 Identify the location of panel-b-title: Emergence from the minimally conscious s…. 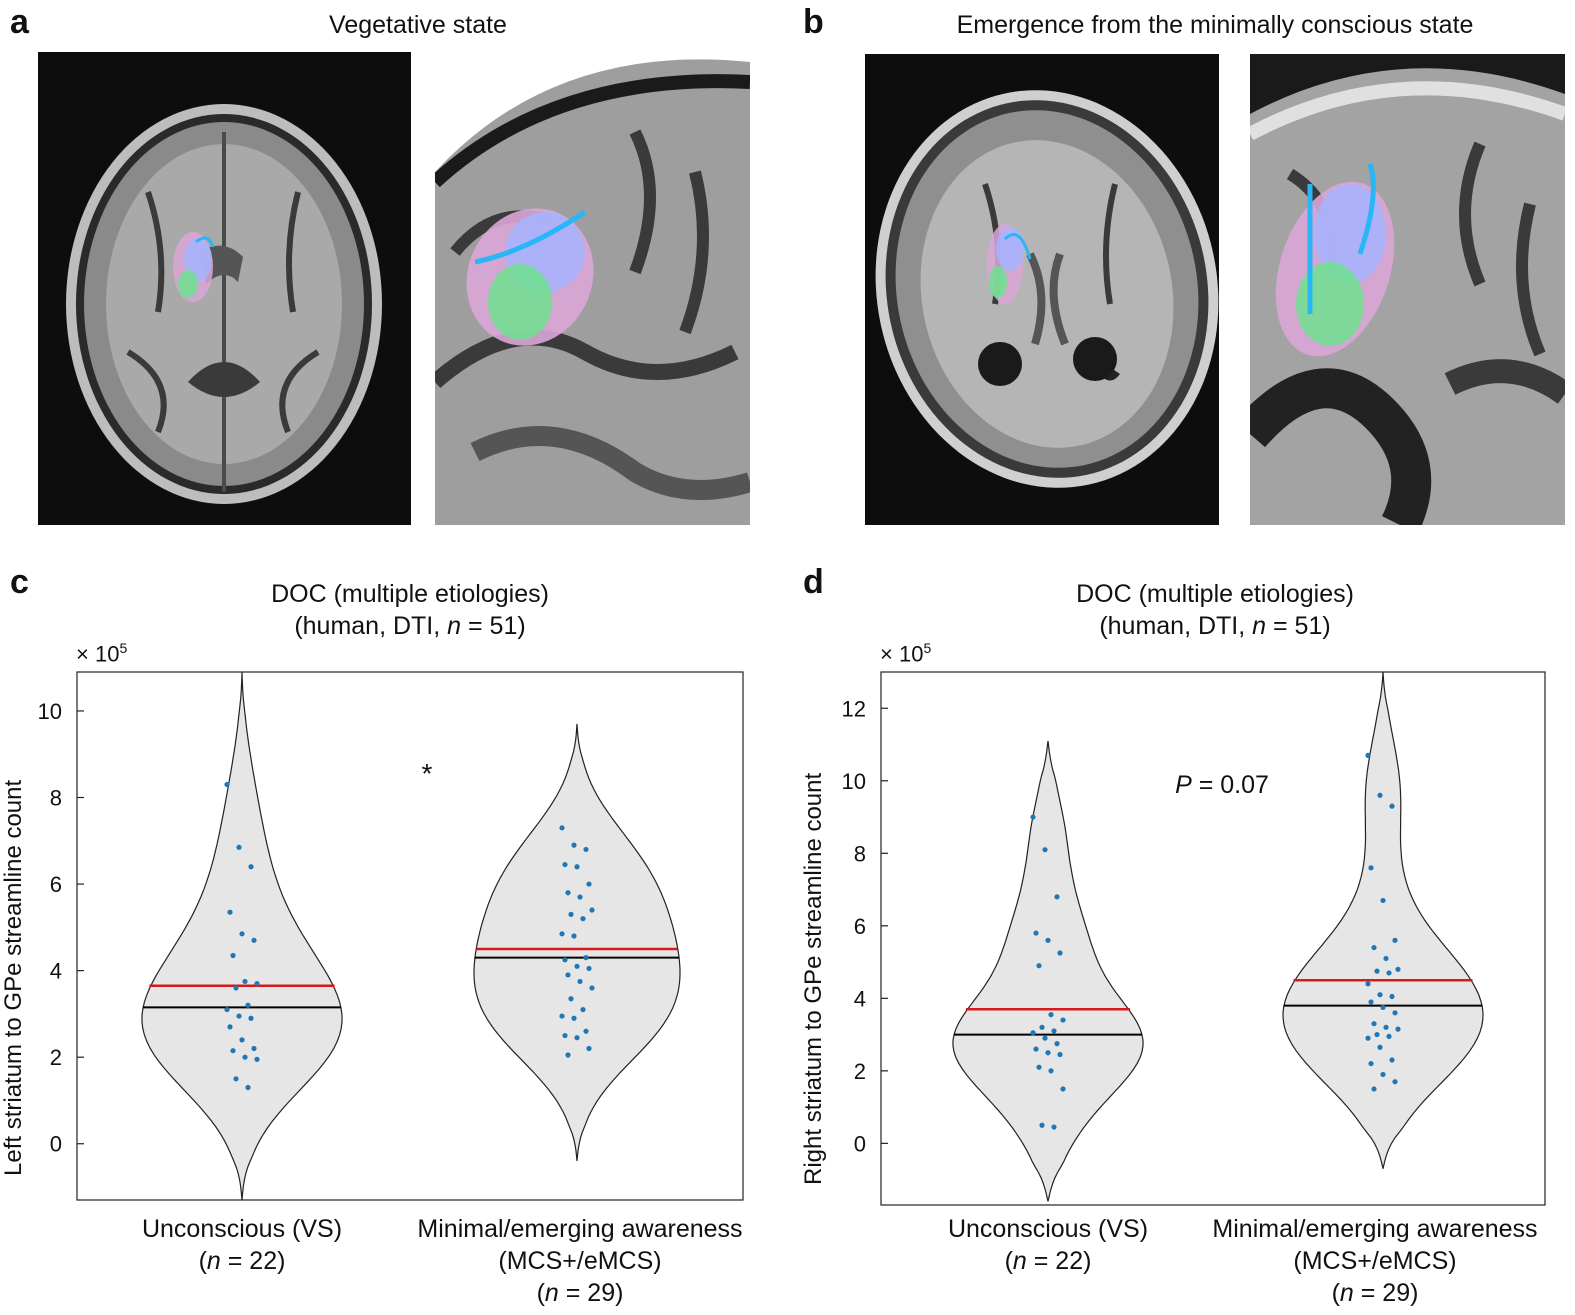
(1215, 25).